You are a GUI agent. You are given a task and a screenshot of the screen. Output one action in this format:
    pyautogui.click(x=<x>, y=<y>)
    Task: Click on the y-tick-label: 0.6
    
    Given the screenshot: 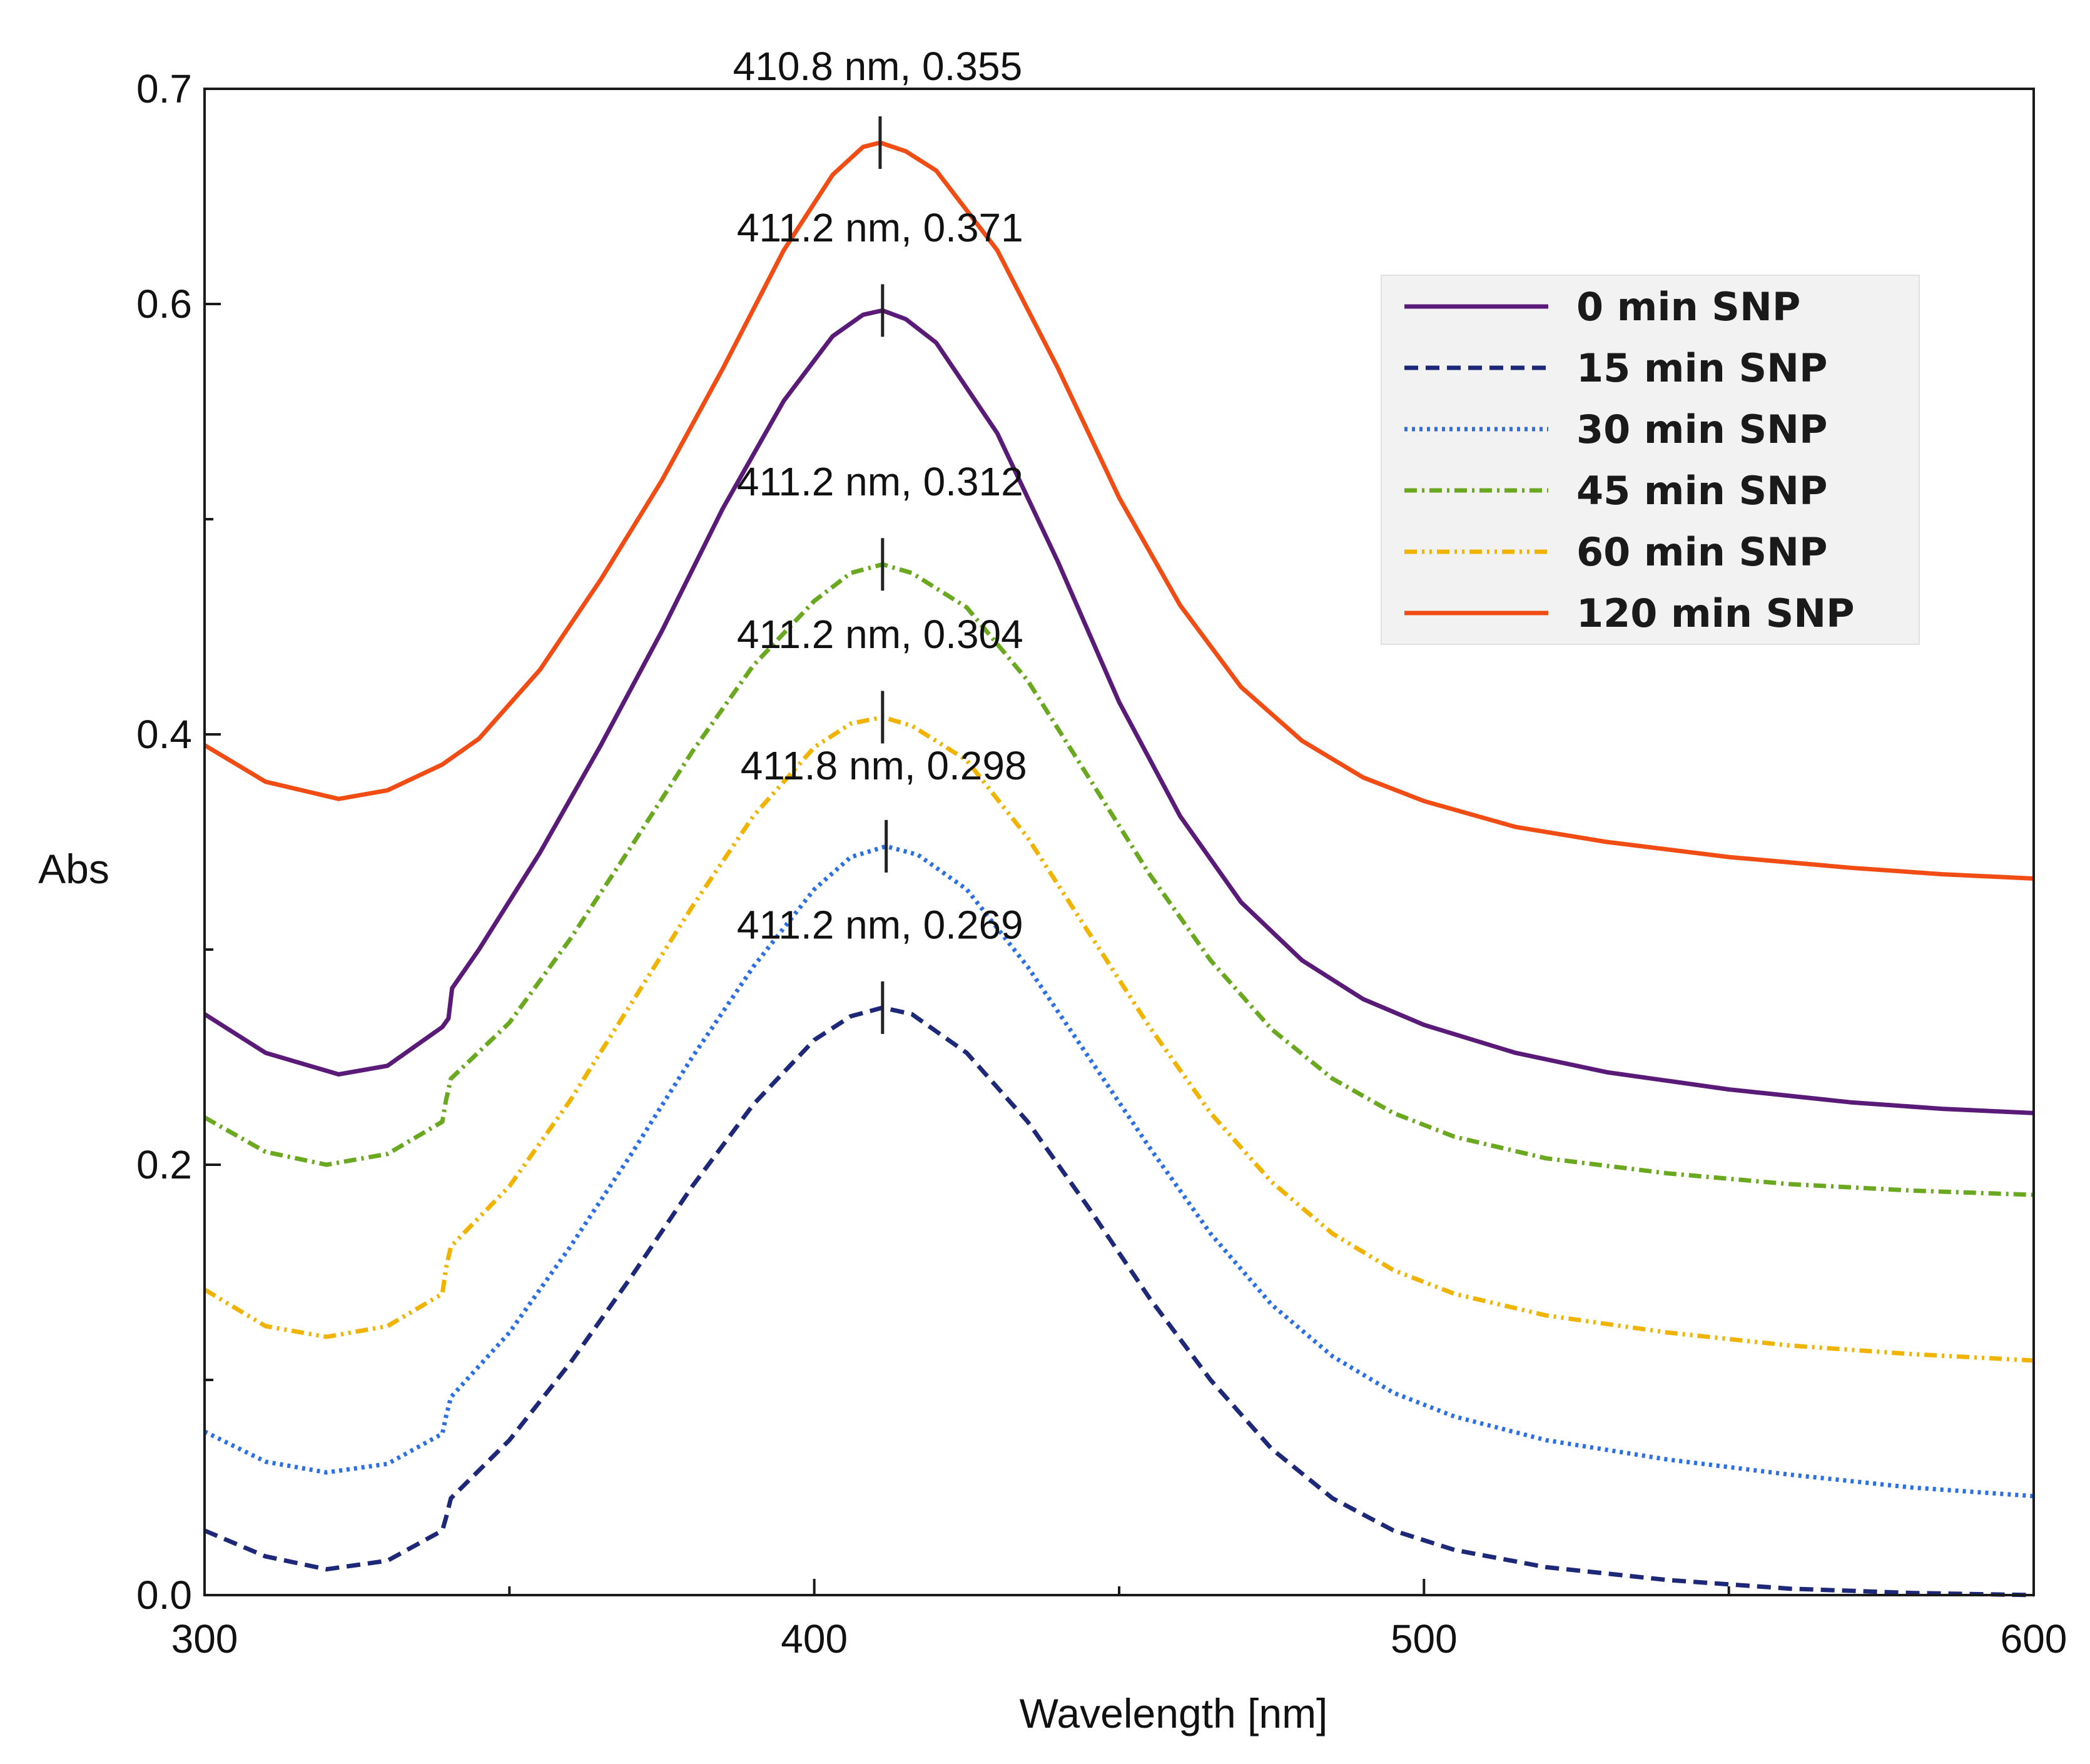 What is the action you would take?
    pyautogui.click(x=164, y=304)
    